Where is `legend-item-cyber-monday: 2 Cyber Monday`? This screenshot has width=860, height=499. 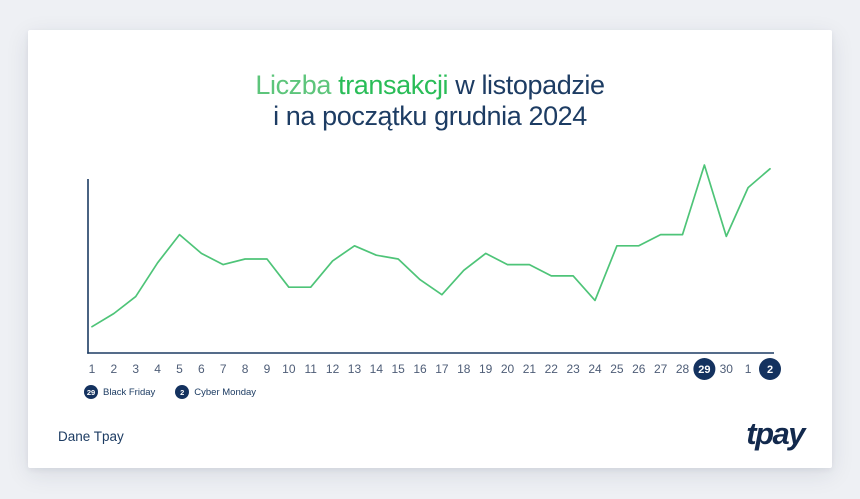 legend-item-cyber-monday: 2 Cyber Monday is located at coordinates (215, 392).